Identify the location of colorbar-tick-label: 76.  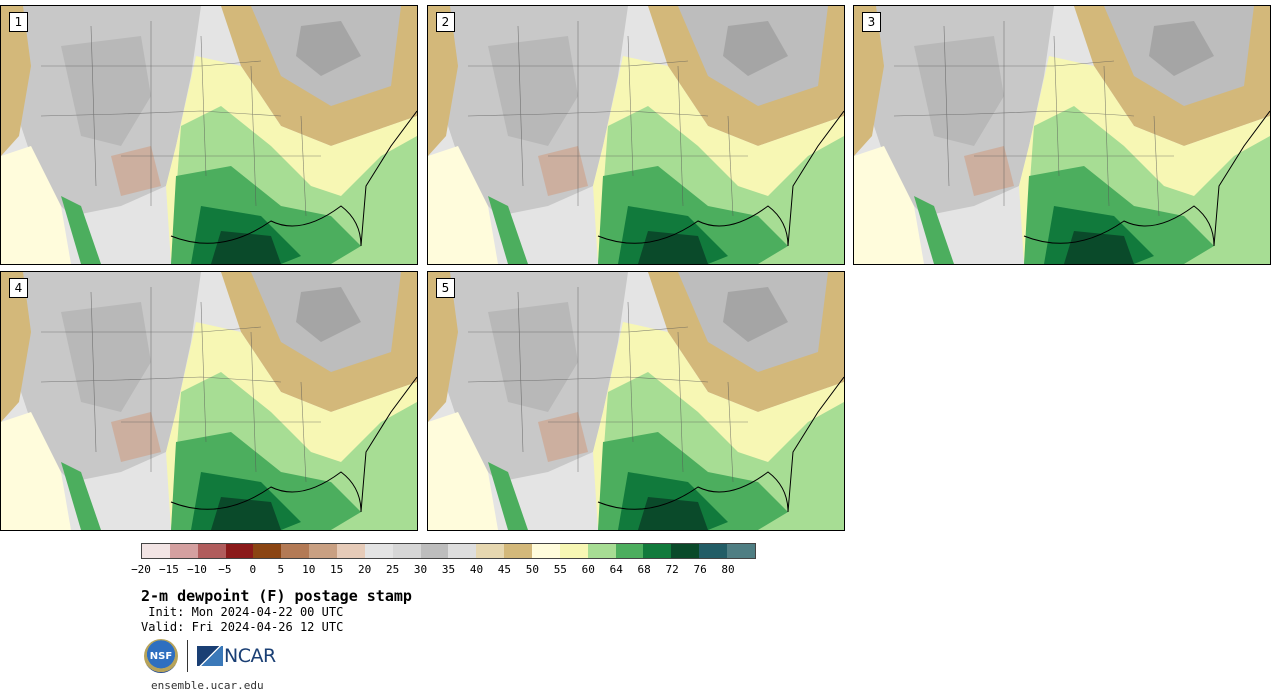
(700, 569).